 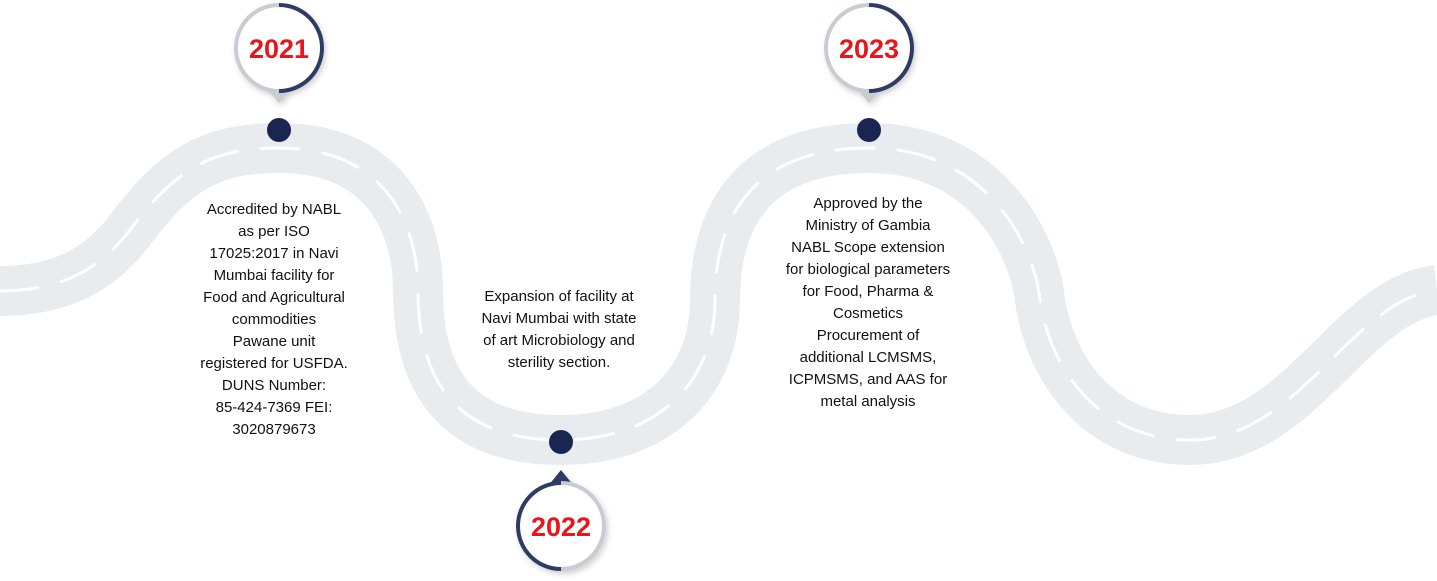 I want to click on milestone-2021-line: 17025:2017 in Navi, so click(x=274, y=253).